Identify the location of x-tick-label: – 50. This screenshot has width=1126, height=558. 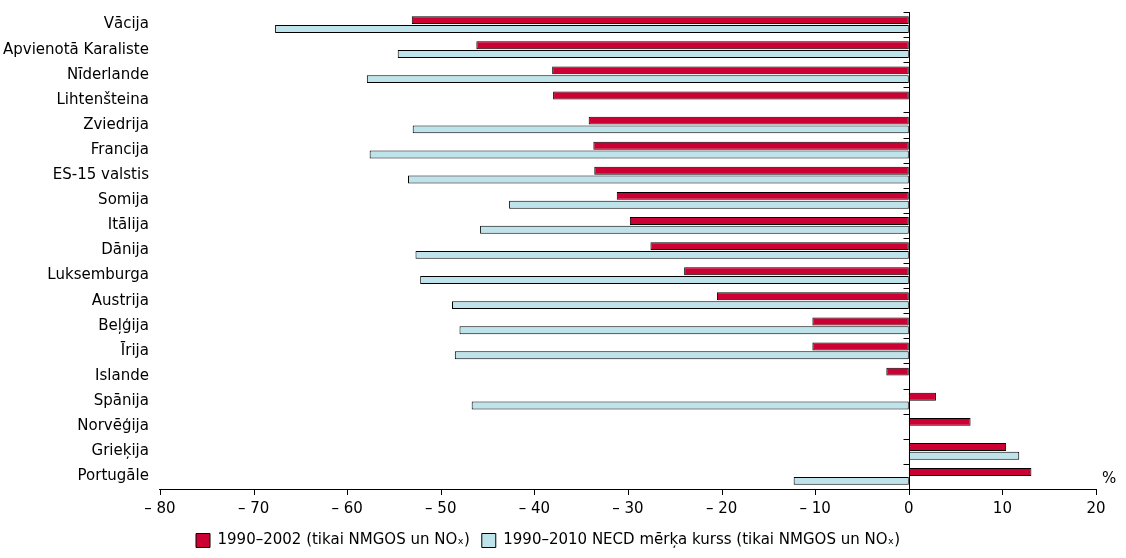
(441, 507).